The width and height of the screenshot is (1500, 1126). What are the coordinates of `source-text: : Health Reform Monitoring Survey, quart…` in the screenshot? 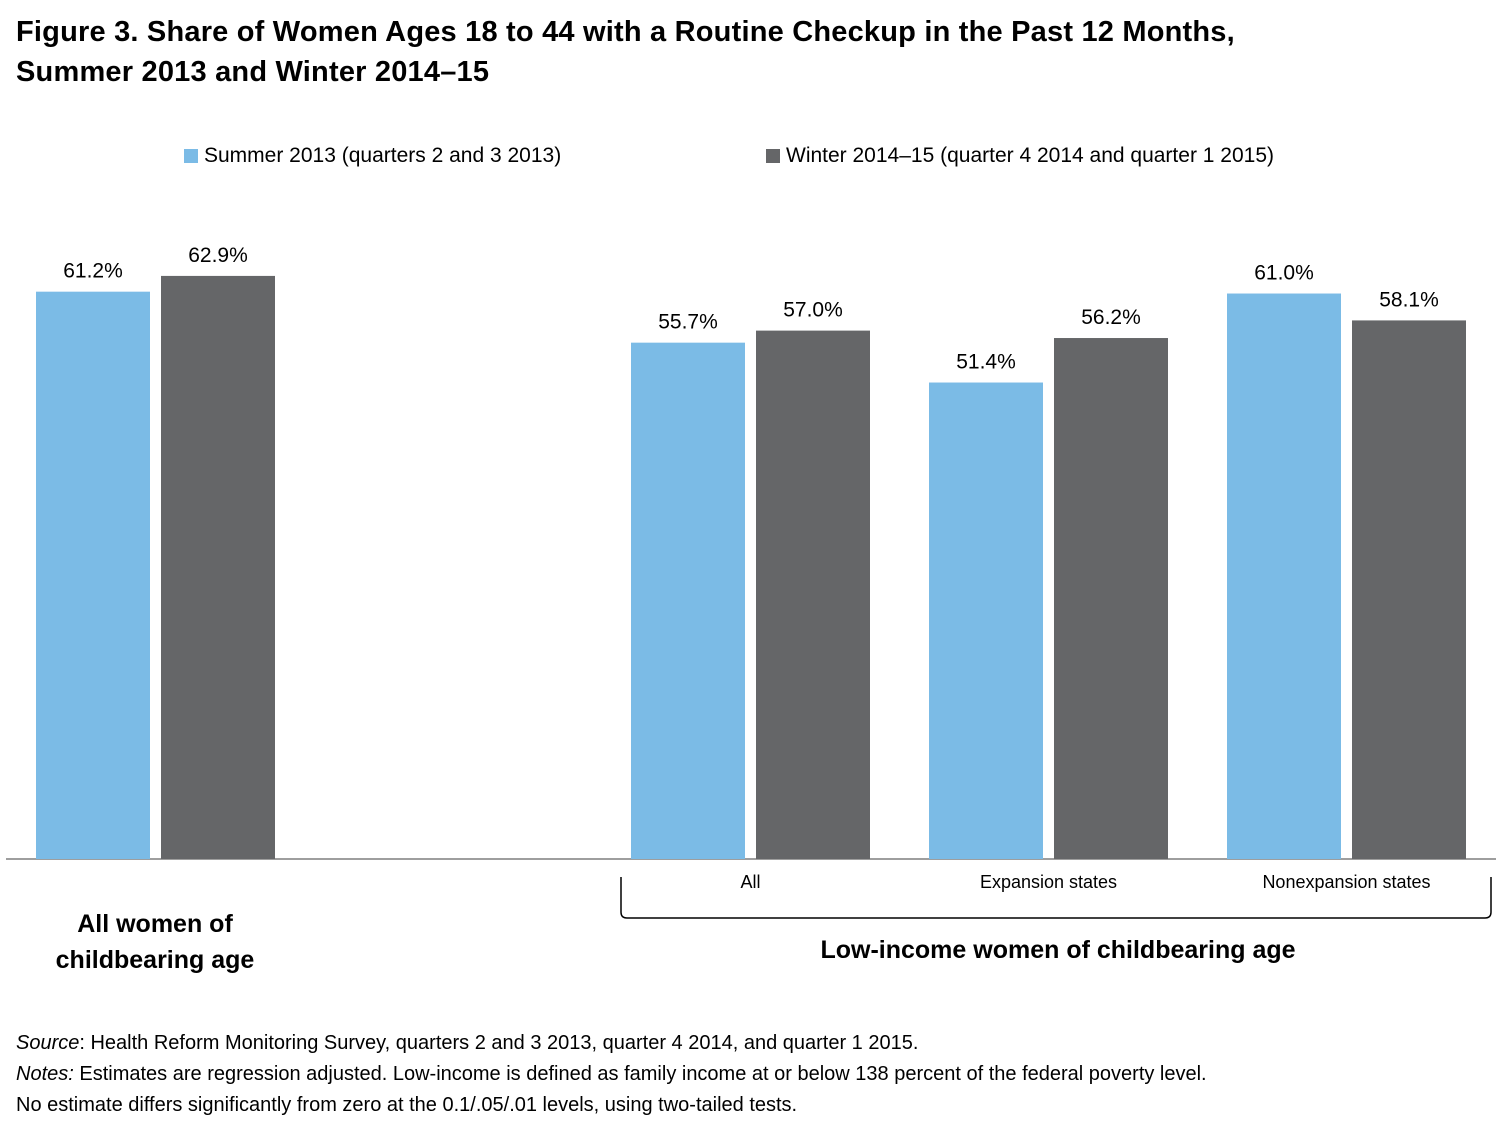 It's located at (499, 1043).